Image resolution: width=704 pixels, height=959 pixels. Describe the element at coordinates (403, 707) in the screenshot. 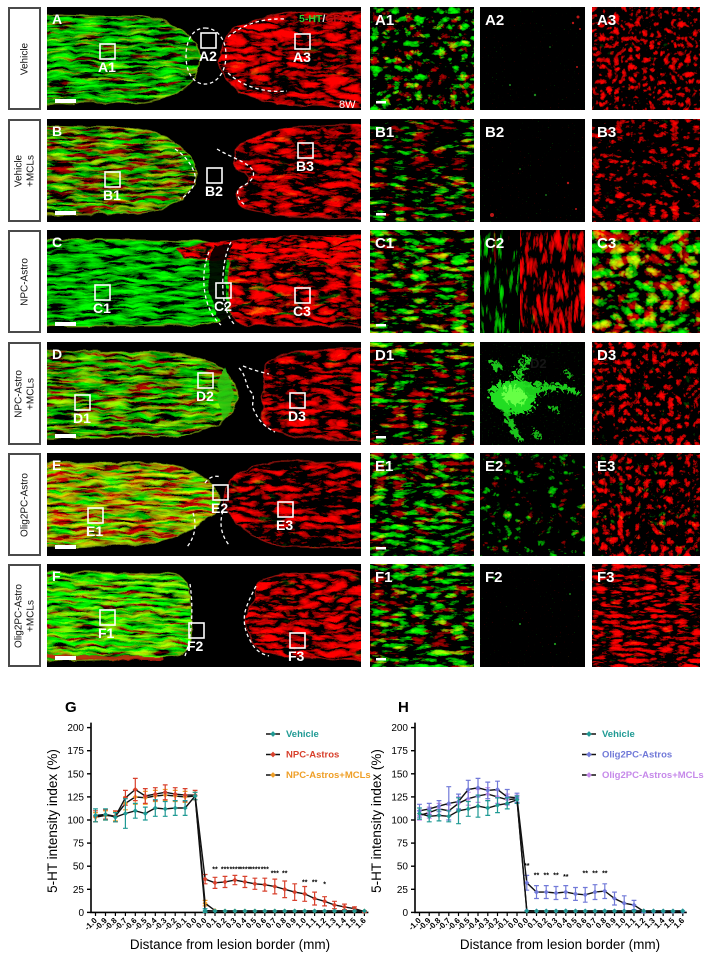

I see `svg-text: H` at that location.